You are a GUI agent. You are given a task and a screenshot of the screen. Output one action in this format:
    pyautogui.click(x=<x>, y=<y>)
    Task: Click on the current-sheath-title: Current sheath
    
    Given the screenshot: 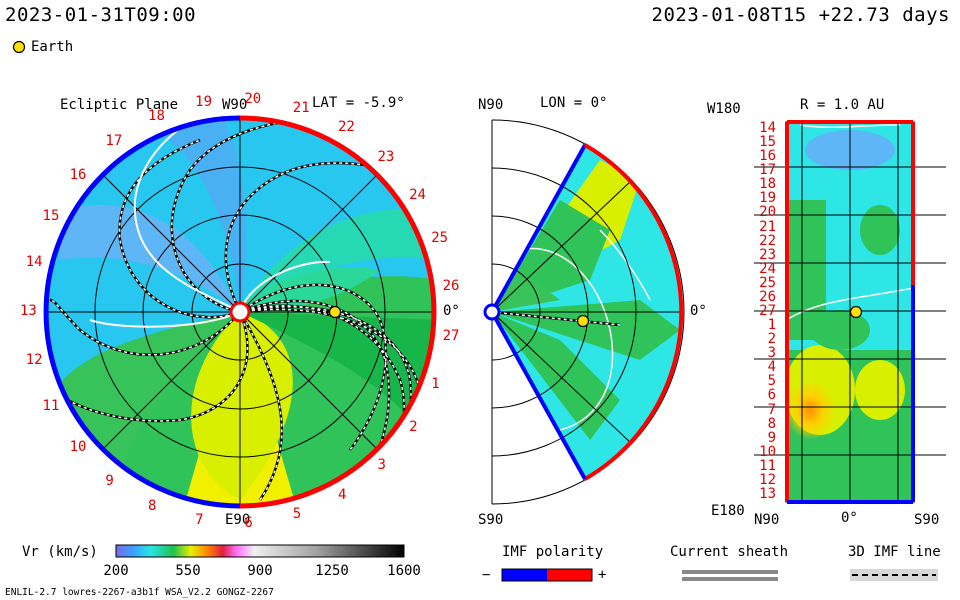 What is the action you would take?
    pyautogui.click(x=729, y=552)
    